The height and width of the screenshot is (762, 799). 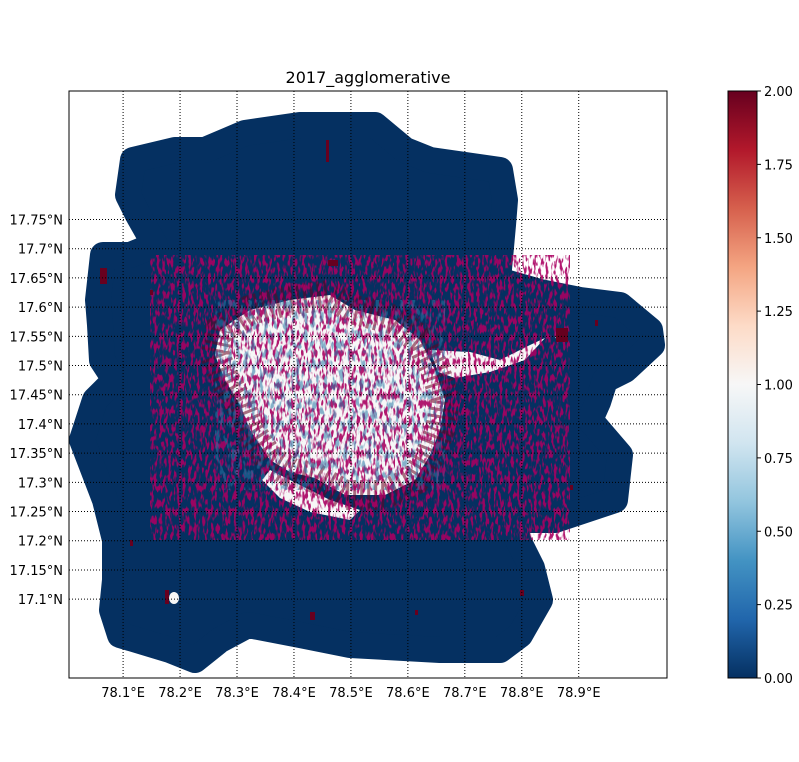 What do you see at coordinates (36, 337) in the screenshot?
I see `lat-tick-label: 17.55°N` at bounding box center [36, 337].